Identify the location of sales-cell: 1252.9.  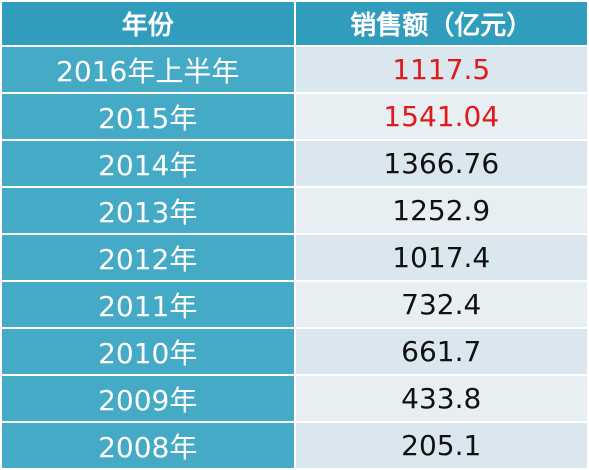
(441, 210).